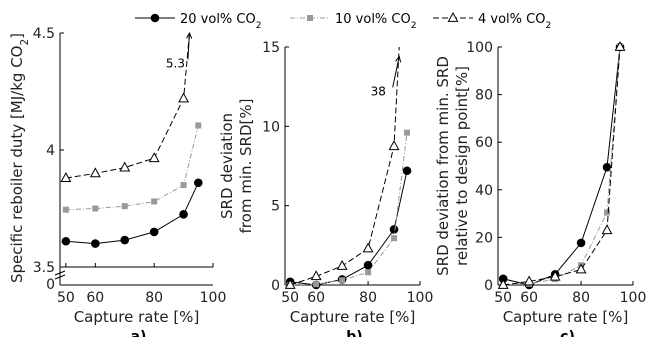 This screenshot has height=337, width=656. What do you see at coordinates (443, 166) in the screenshot?
I see `y-axis-title: SRD deviation from min. SRD` at bounding box center [443, 166].